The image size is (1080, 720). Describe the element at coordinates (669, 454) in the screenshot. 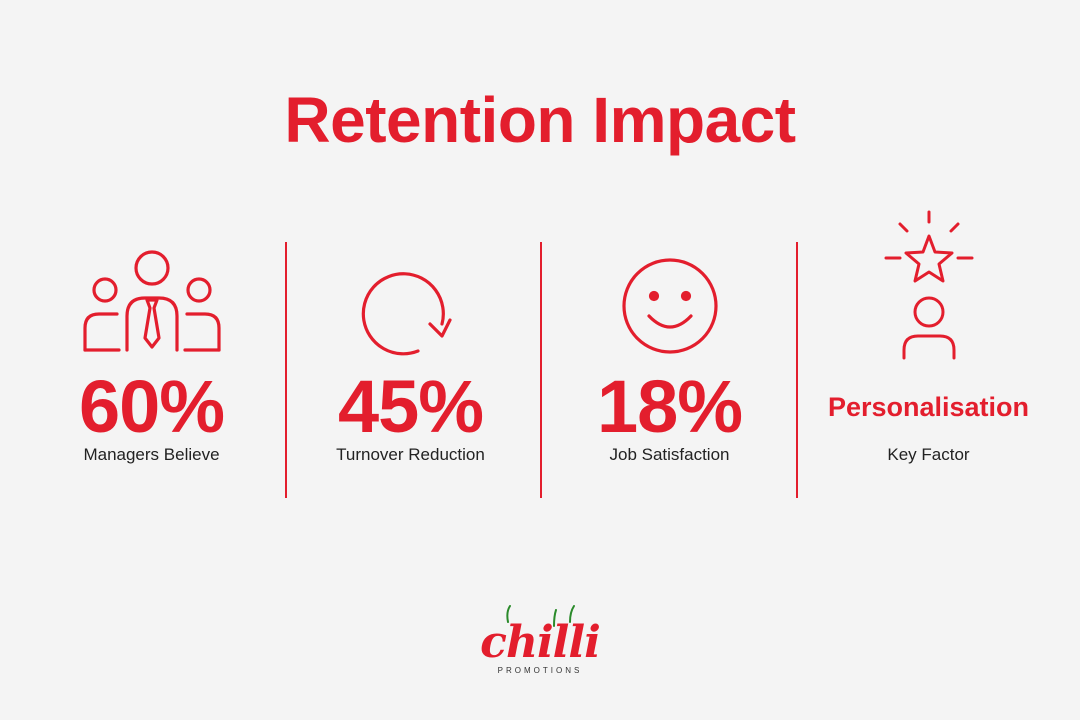

I see `stat-label: Job Satisfaction` at that location.